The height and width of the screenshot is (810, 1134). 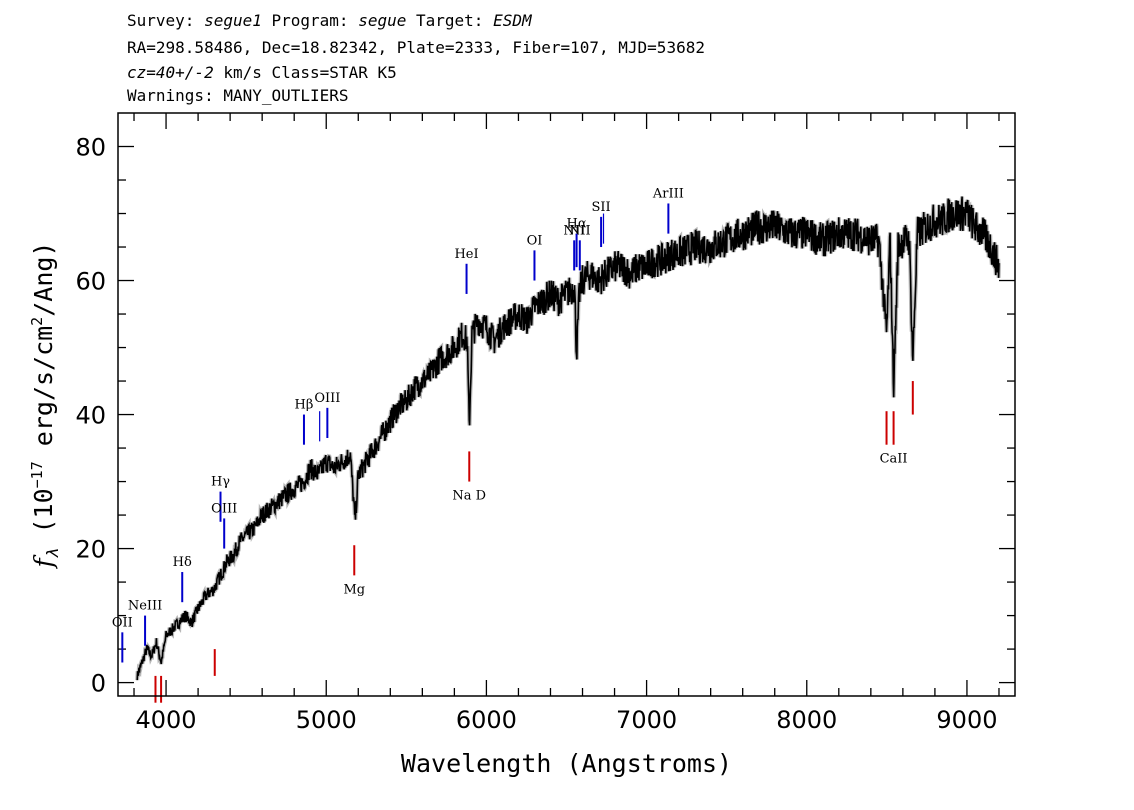 I want to click on line-label-sii-6716: SII, so click(x=601, y=207).